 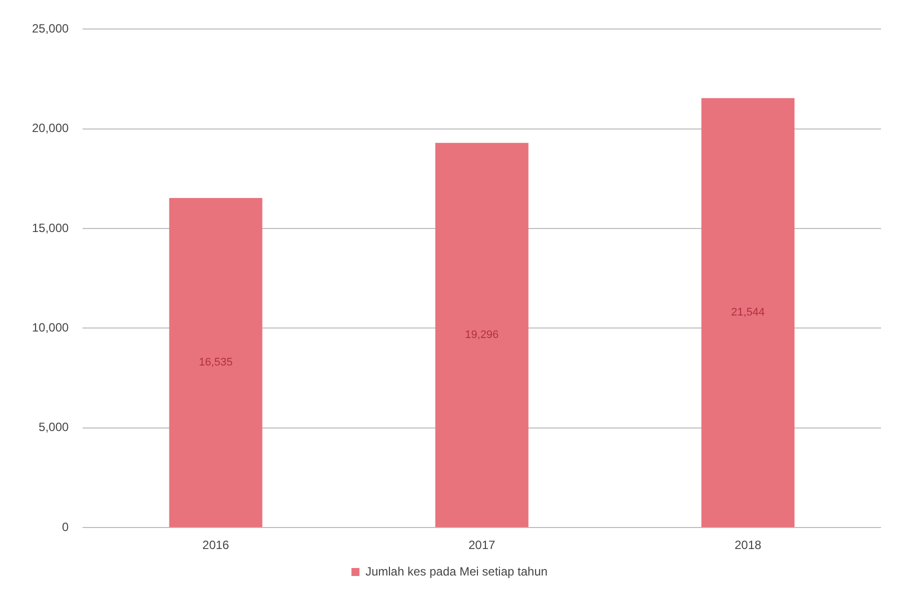 What do you see at coordinates (66, 527) in the screenshot?
I see `y-tick-label: 0` at bounding box center [66, 527].